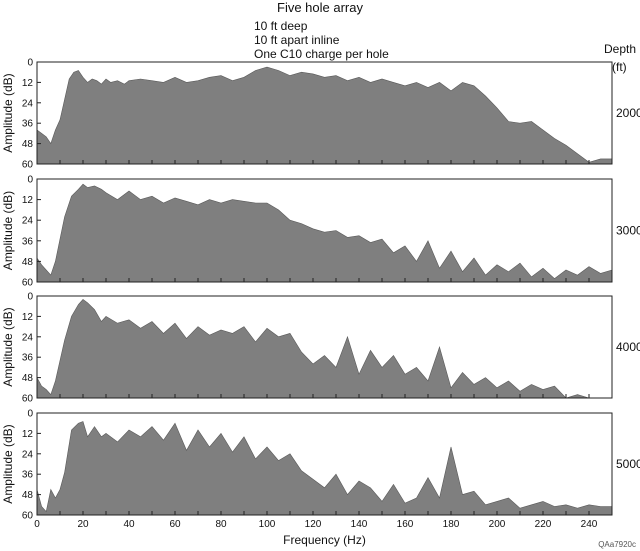 The width and height of the screenshot is (640, 551). I want to click on depth-label-4000: 4000, so click(628, 347).